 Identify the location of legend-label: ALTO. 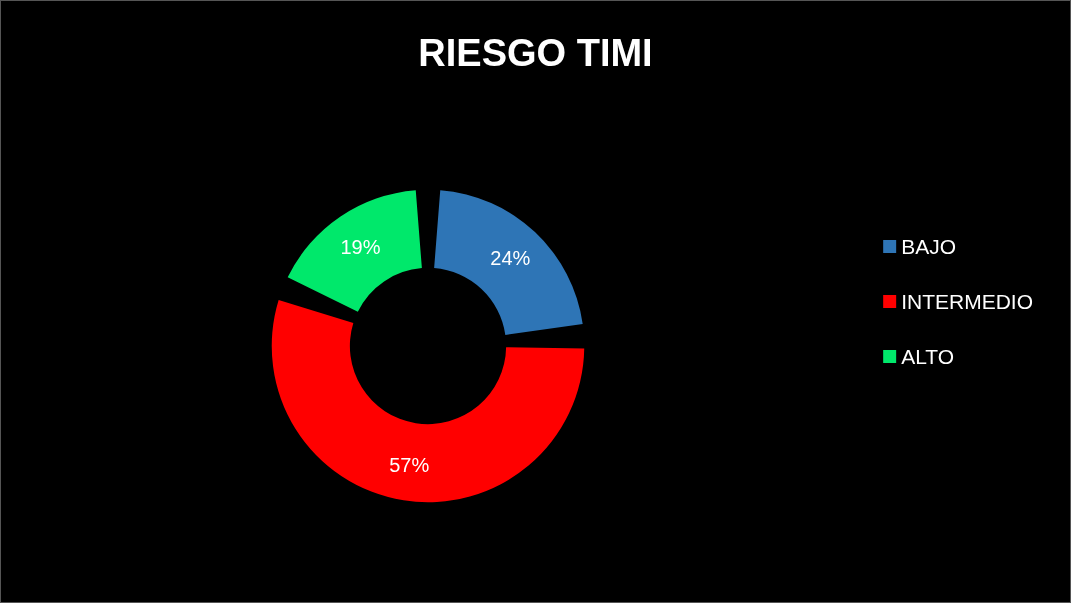
(928, 356).